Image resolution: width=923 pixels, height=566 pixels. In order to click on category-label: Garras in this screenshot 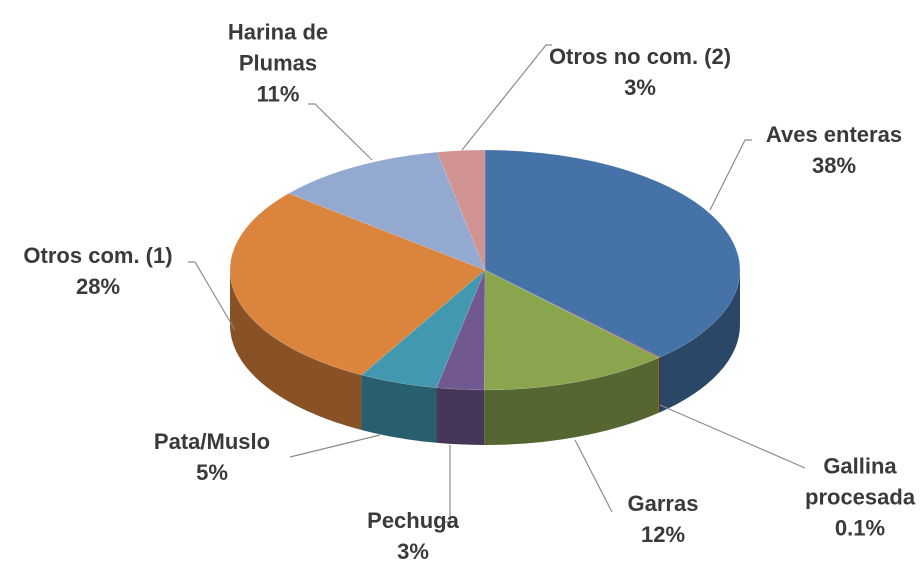, I will do `click(663, 503)`.